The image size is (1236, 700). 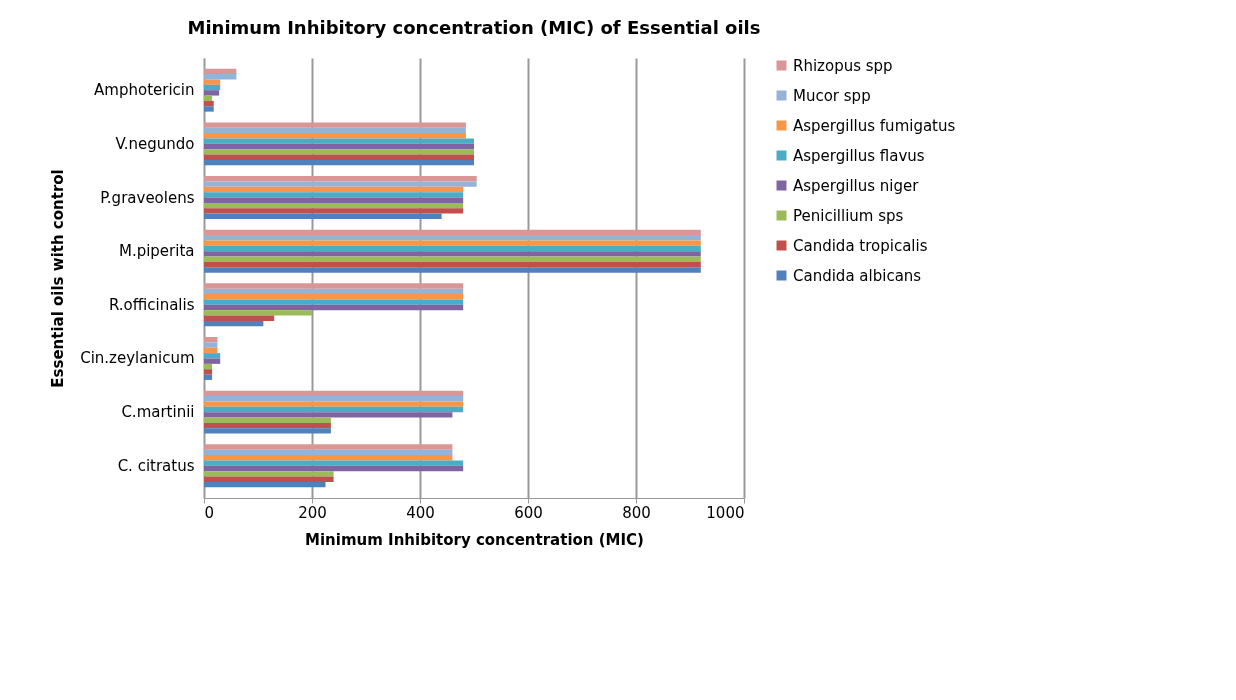 What do you see at coordinates (158, 412) in the screenshot?
I see `y-tick-label: C.martinii` at bounding box center [158, 412].